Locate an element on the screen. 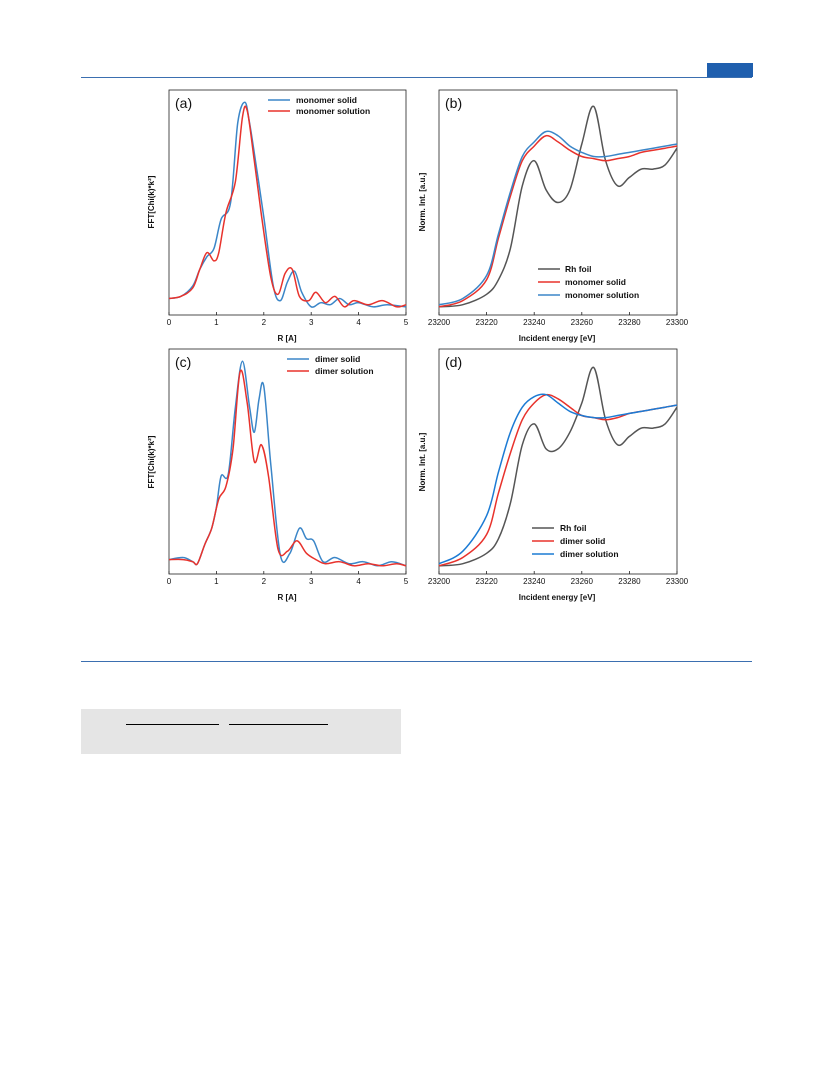  panel-a-series is located at coordinates (287, 204).